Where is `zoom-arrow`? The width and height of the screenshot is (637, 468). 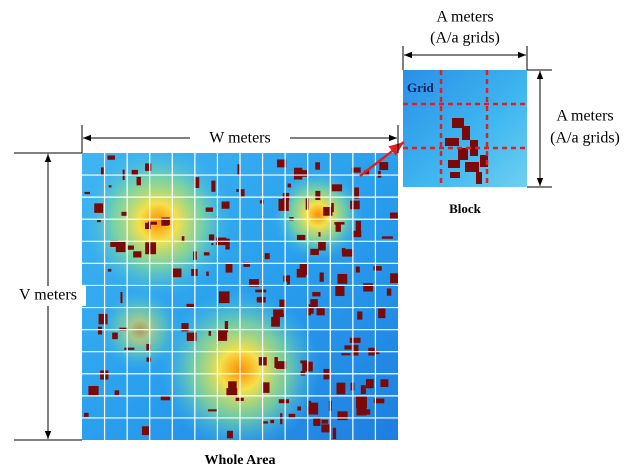
zoom-arrow is located at coordinates (382, 159).